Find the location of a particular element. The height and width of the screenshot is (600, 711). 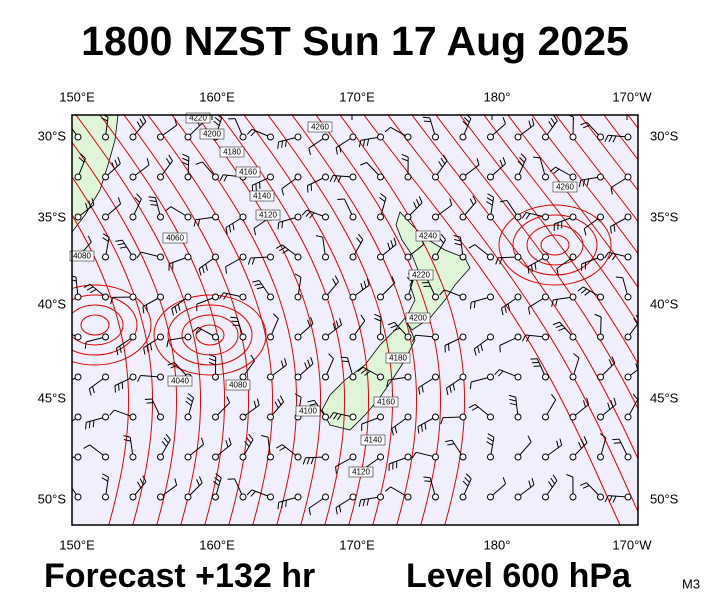

lon-label-top: 160°E is located at coordinates (217, 96).